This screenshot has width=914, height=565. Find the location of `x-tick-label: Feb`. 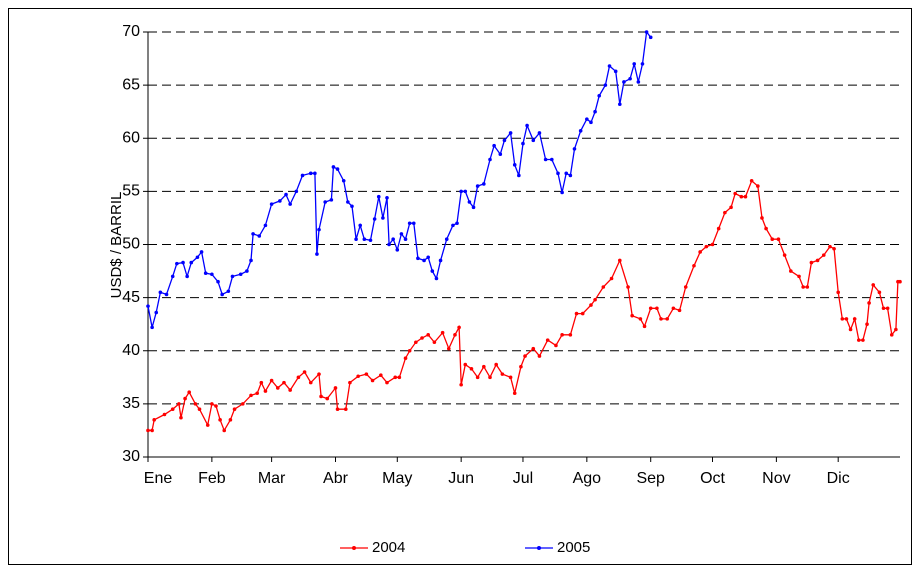

x-tick-label: Feb is located at coordinates (212, 478).